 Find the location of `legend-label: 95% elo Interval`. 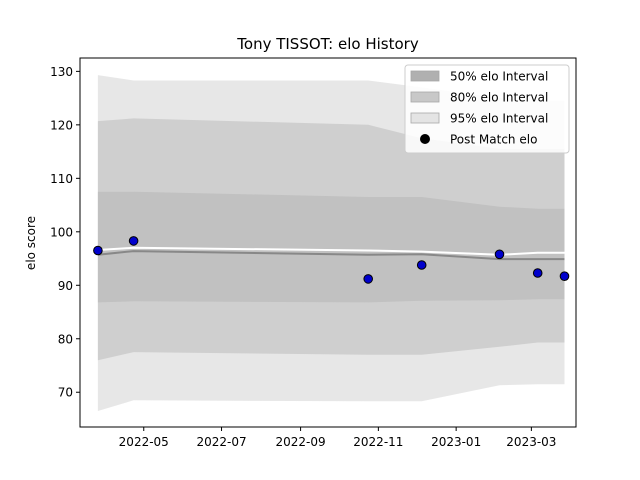

legend-label: 95% elo Interval is located at coordinates (499, 119).